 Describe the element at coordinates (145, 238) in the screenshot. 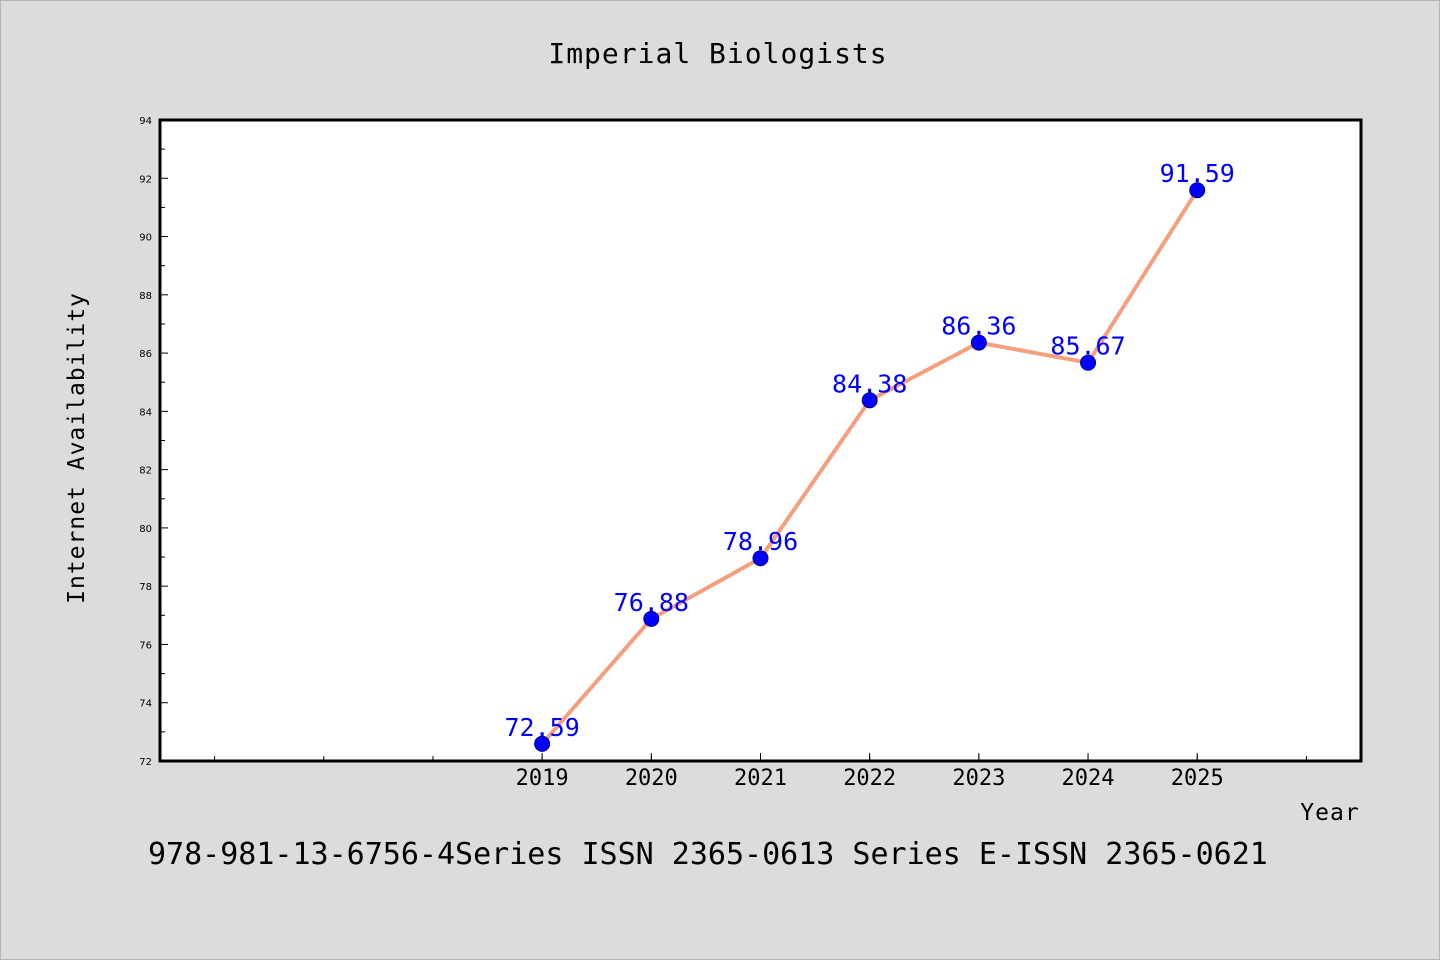

I see `y-tick-label: 90` at that location.